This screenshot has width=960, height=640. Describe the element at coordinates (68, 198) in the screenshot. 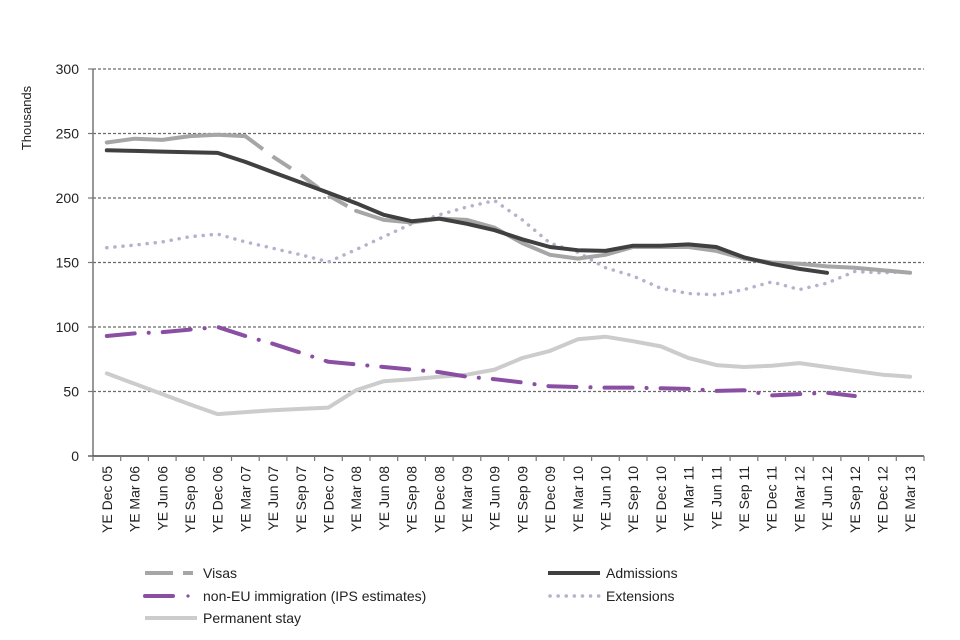

I see `y-tick-label: 200` at that location.